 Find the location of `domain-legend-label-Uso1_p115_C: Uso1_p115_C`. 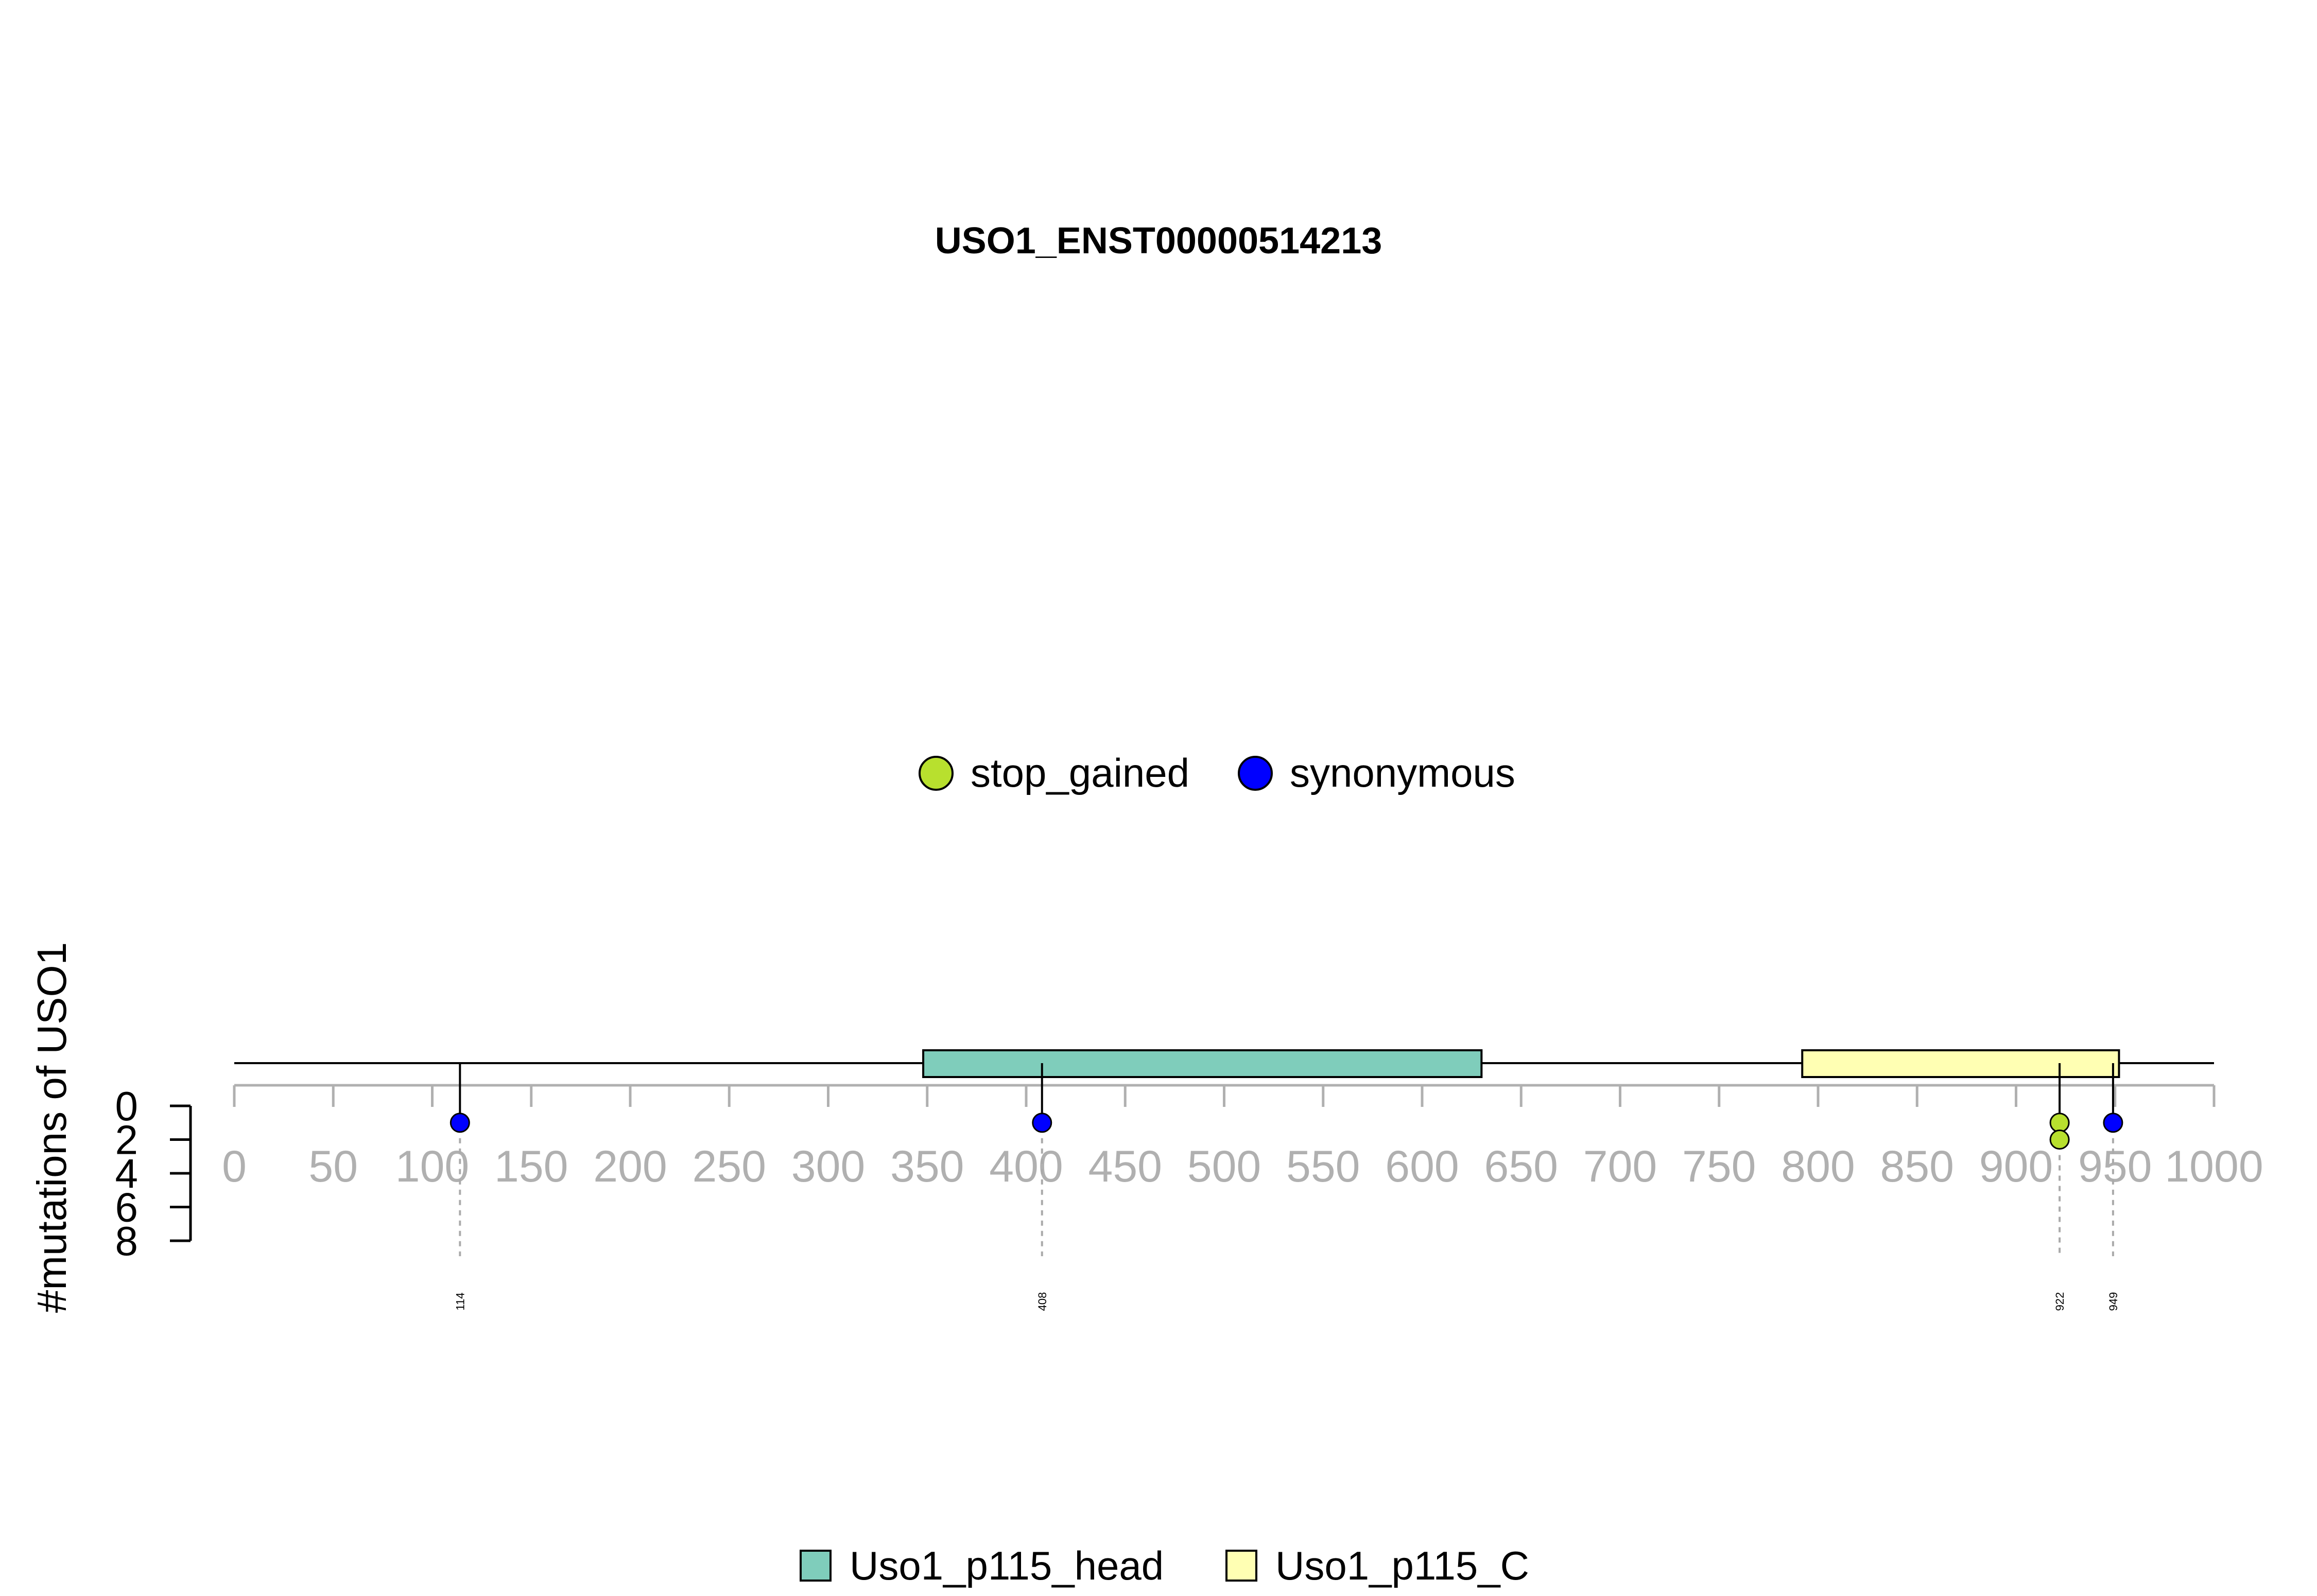

domain-legend-label-Uso1_p115_C: Uso1_p115_C is located at coordinates (1402, 1565).